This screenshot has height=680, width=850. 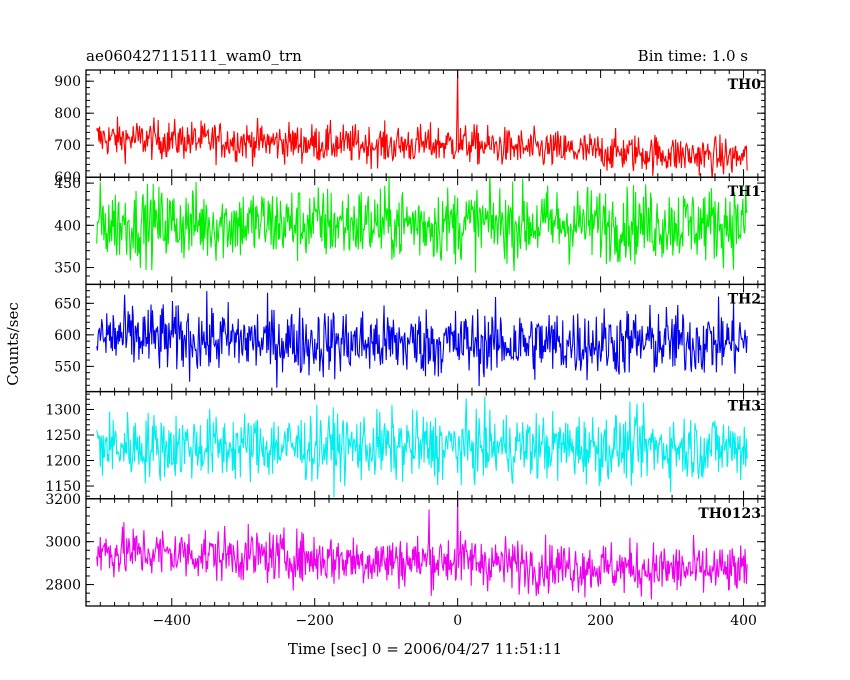 What do you see at coordinates (422, 339) in the screenshot?
I see `series-line-th2` at bounding box center [422, 339].